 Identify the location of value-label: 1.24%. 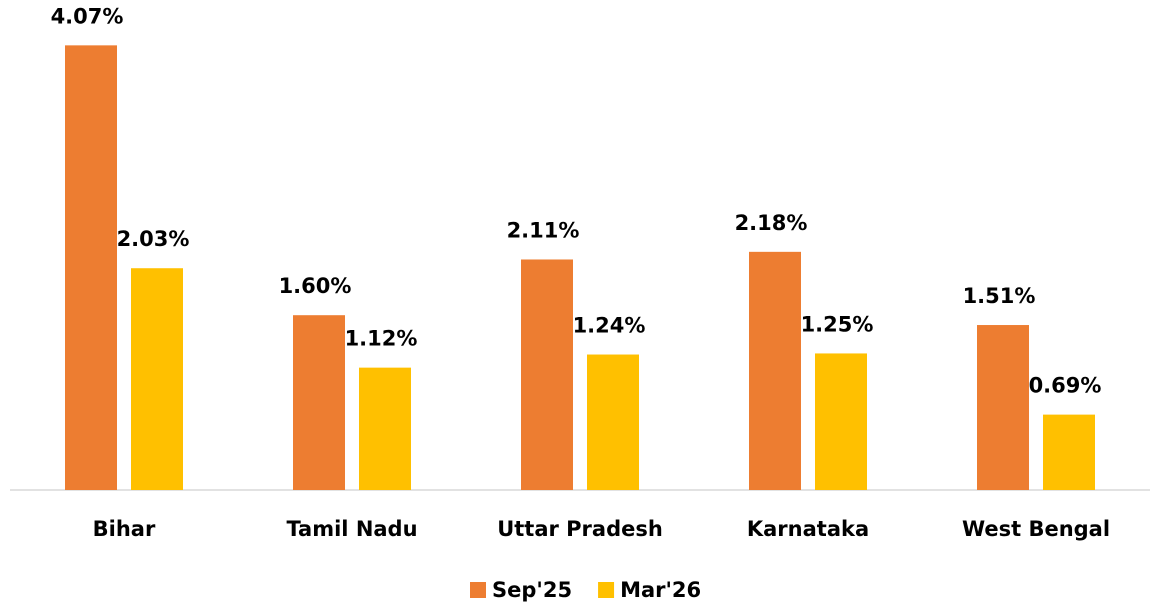
(609, 326).